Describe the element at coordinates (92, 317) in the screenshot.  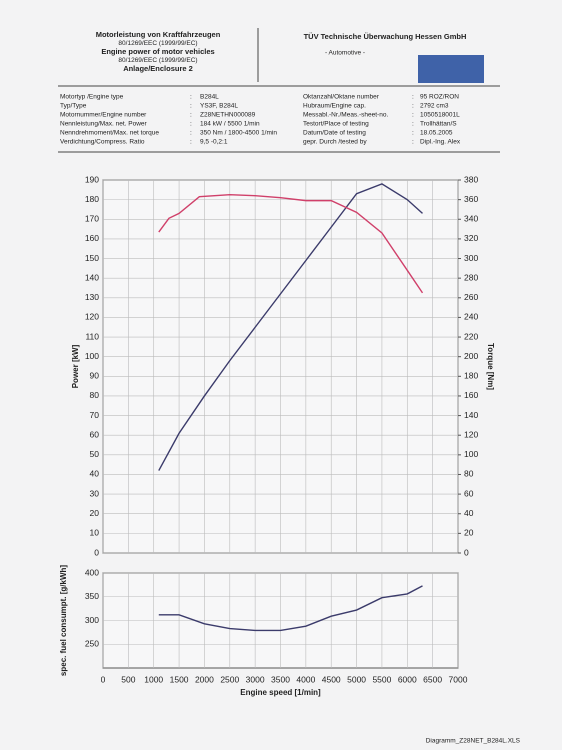
I see `y-tick-label: 120` at that location.